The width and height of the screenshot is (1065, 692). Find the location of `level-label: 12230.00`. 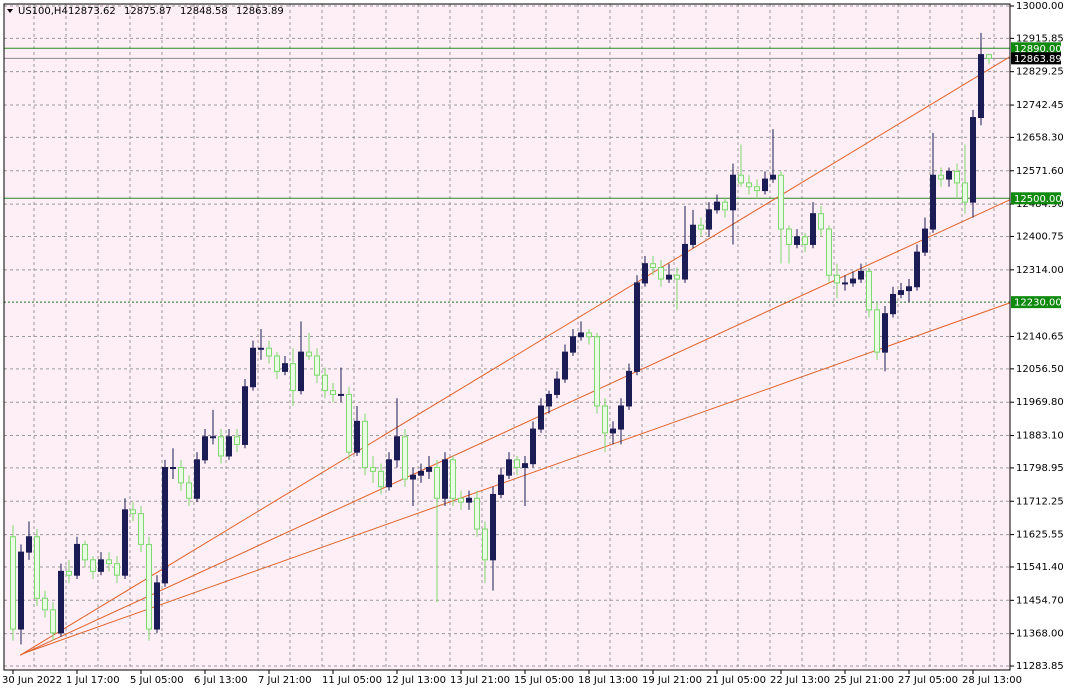

level-label: 12230.00 is located at coordinates (1038, 303).